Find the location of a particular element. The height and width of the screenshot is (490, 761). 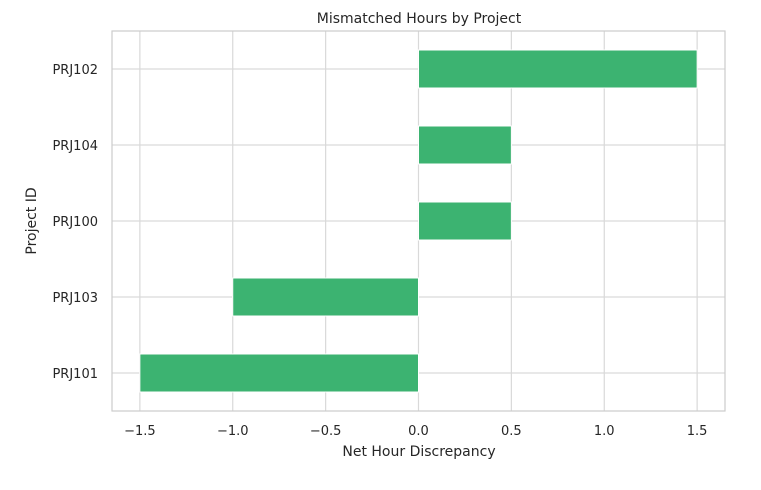

y-tick-label: PRJ103 is located at coordinates (75, 298).